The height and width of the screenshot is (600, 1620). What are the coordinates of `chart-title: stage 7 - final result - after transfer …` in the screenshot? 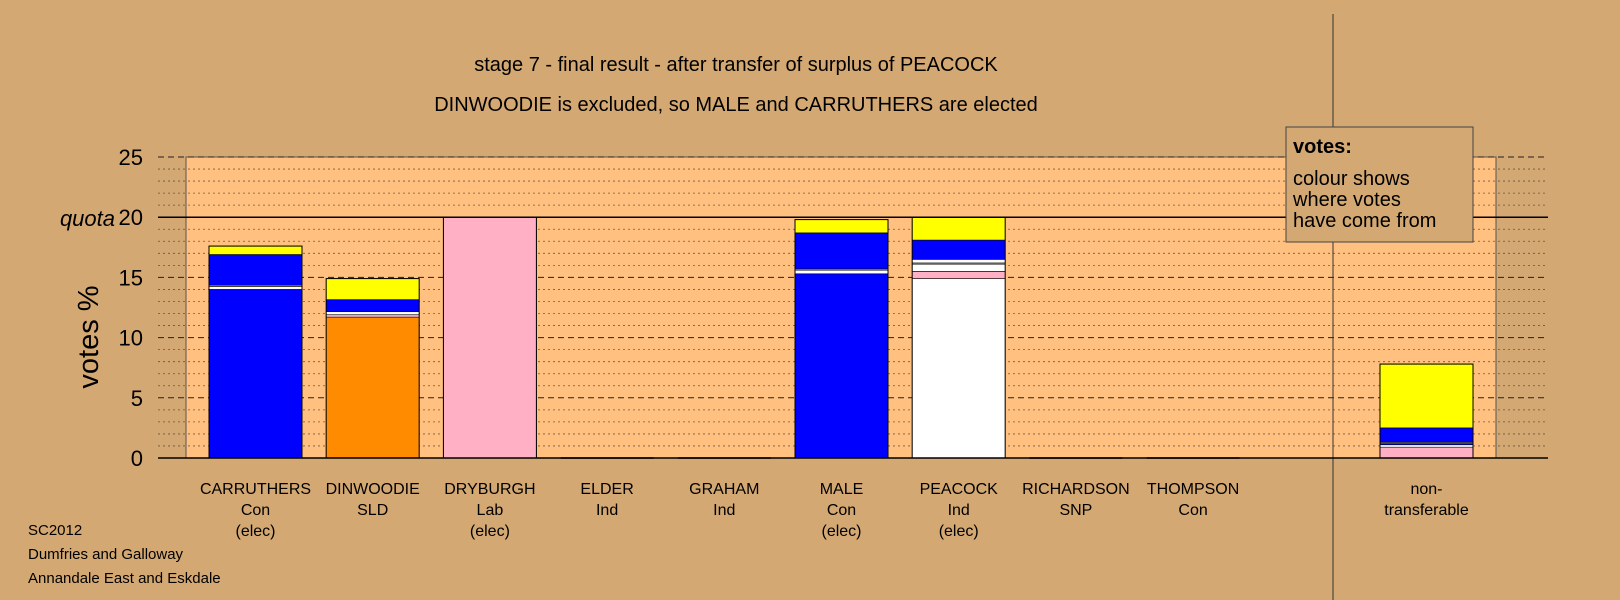 It's located at (736, 65).